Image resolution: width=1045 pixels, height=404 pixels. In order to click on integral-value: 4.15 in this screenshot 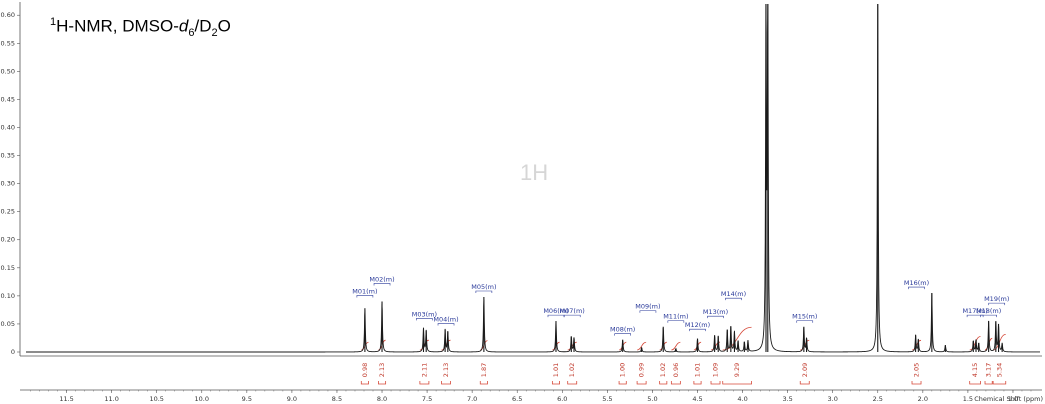, I will do `click(975, 370)`.